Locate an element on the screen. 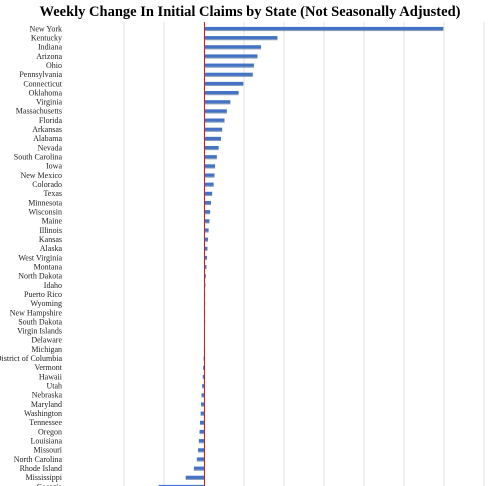 The image size is (500, 486). category-label: Alaska is located at coordinates (51, 248).